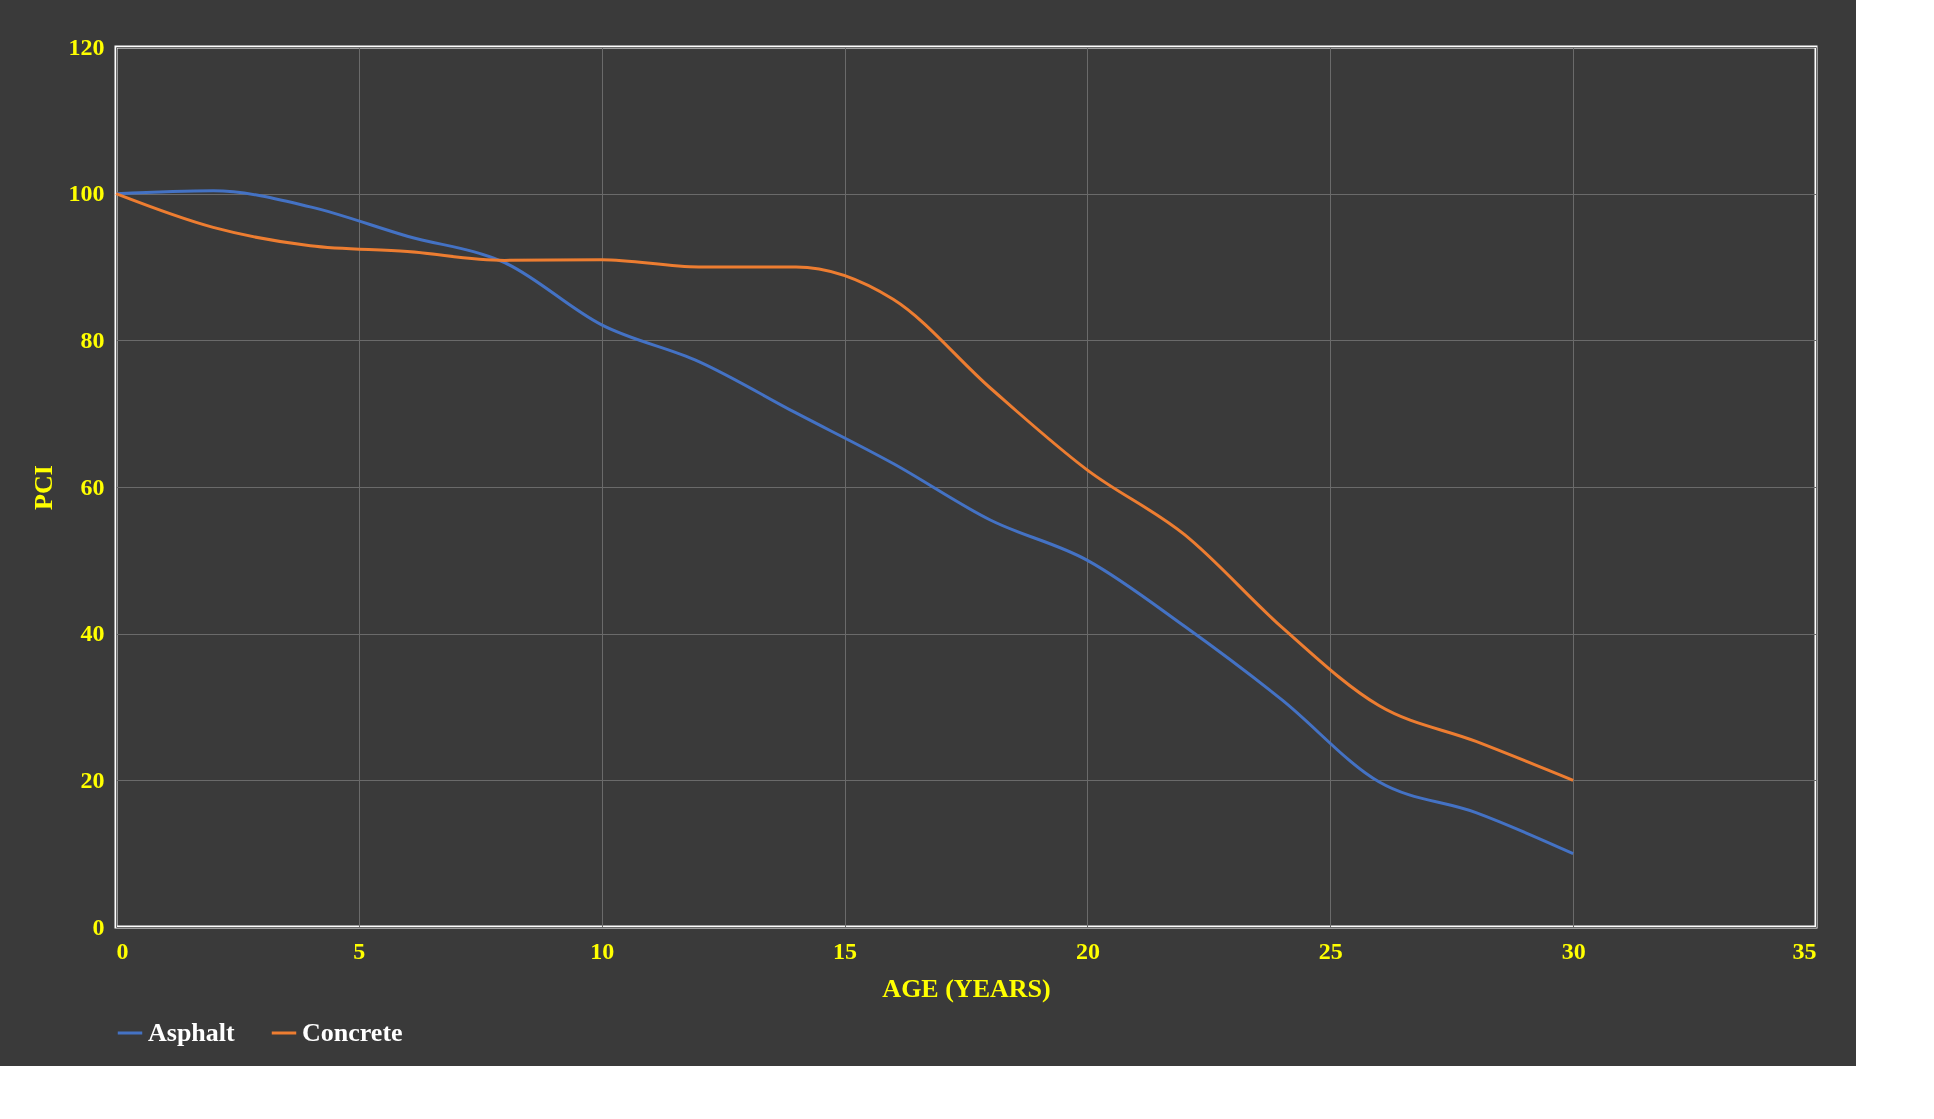  I want to click on y-tick-label: 0, so click(98, 926).